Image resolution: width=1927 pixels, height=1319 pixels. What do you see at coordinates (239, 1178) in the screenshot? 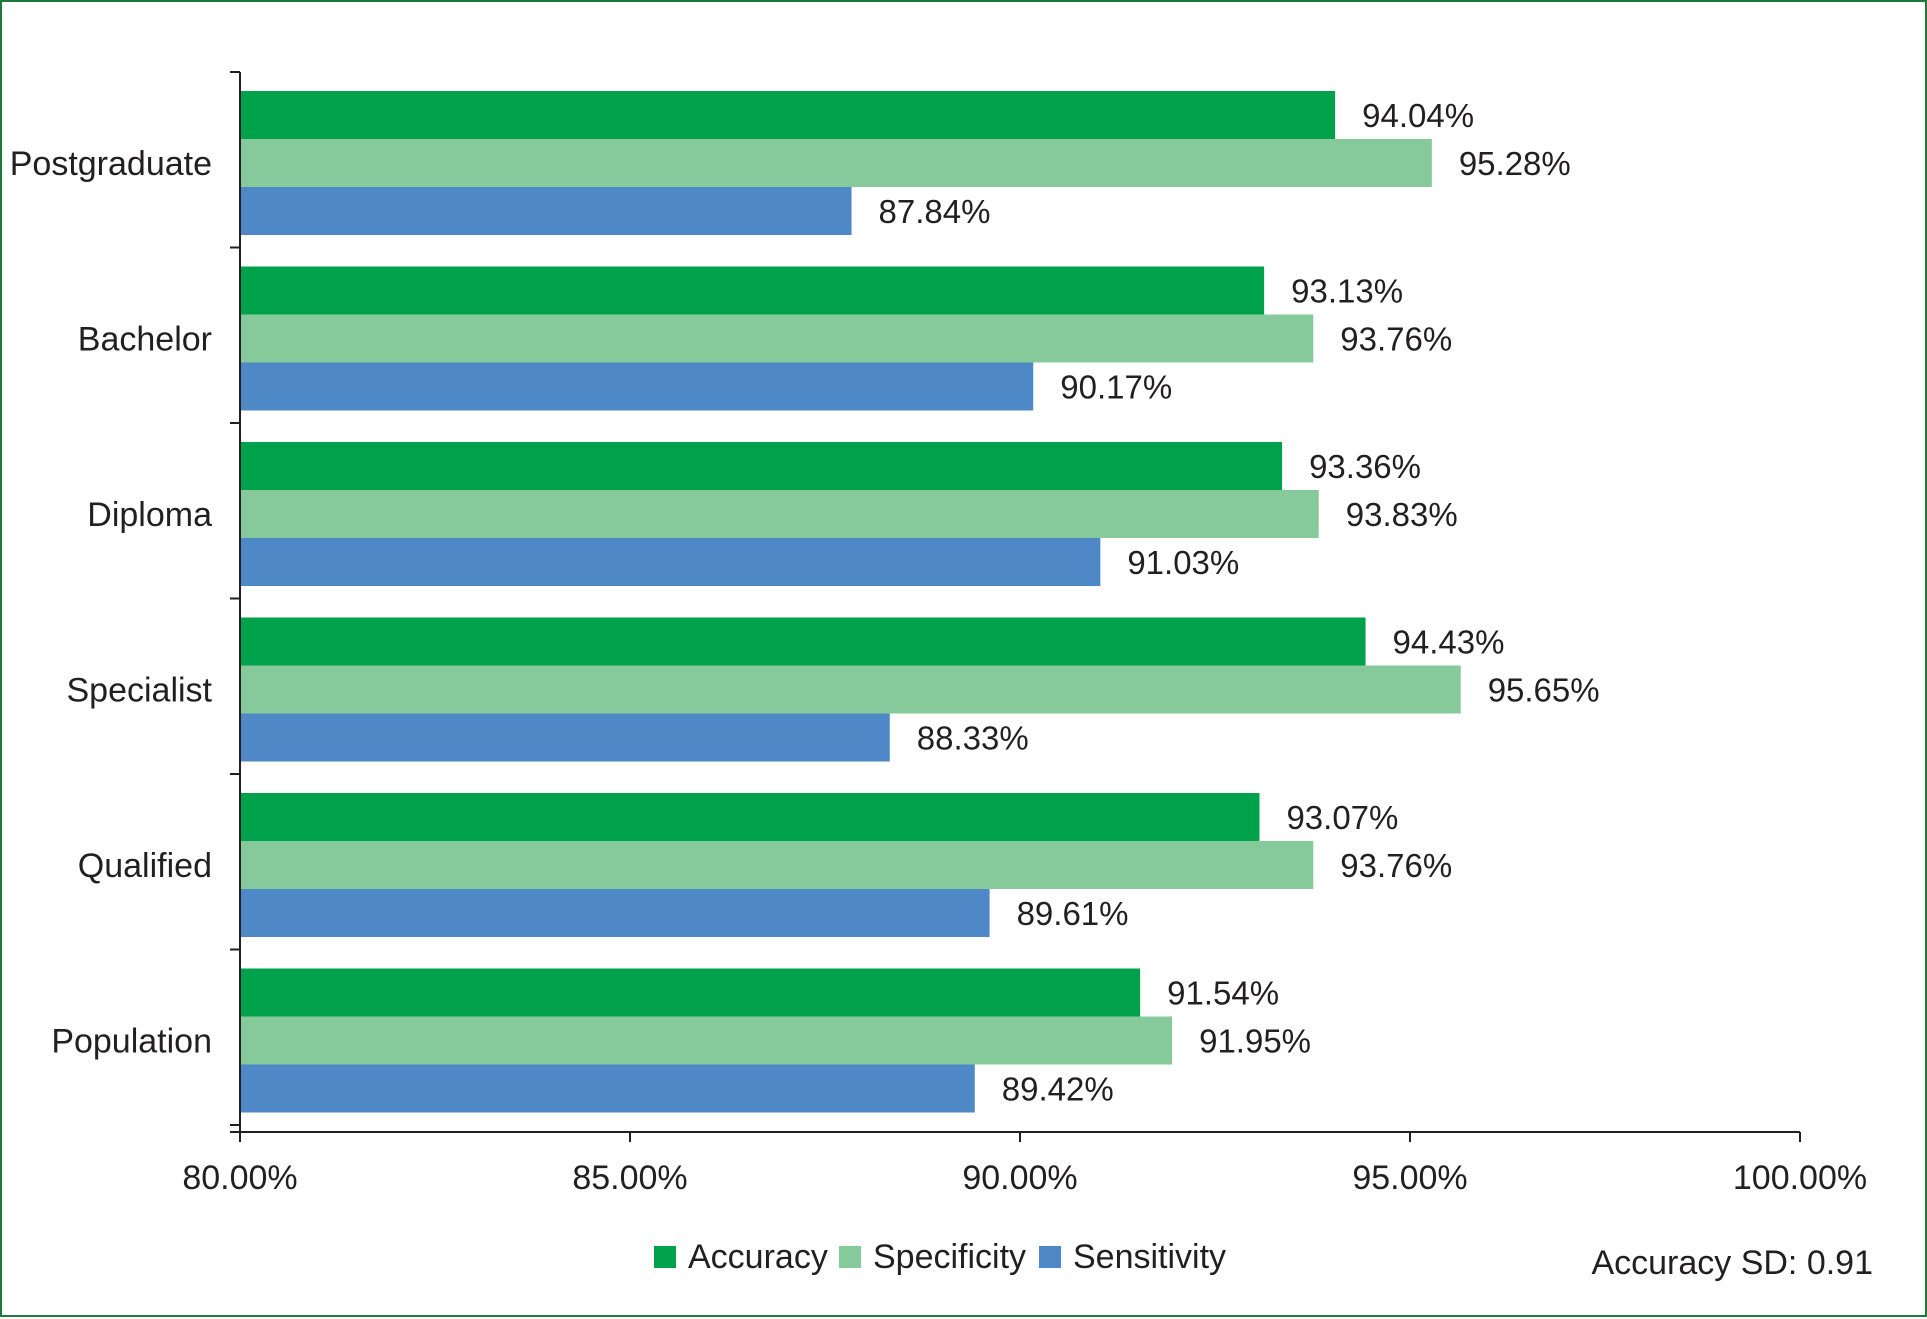
I see `x-tick-label: 80.00%` at bounding box center [239, 1178].